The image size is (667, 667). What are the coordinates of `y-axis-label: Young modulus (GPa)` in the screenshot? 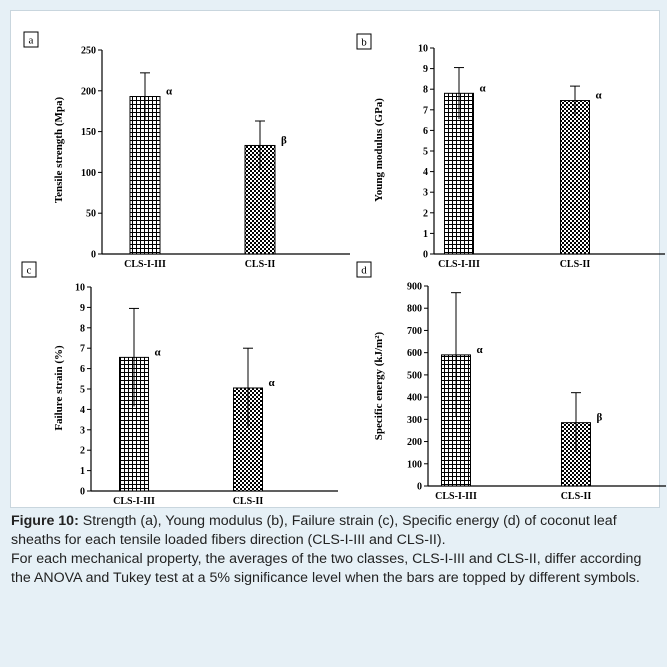 It's located at (379, 150).